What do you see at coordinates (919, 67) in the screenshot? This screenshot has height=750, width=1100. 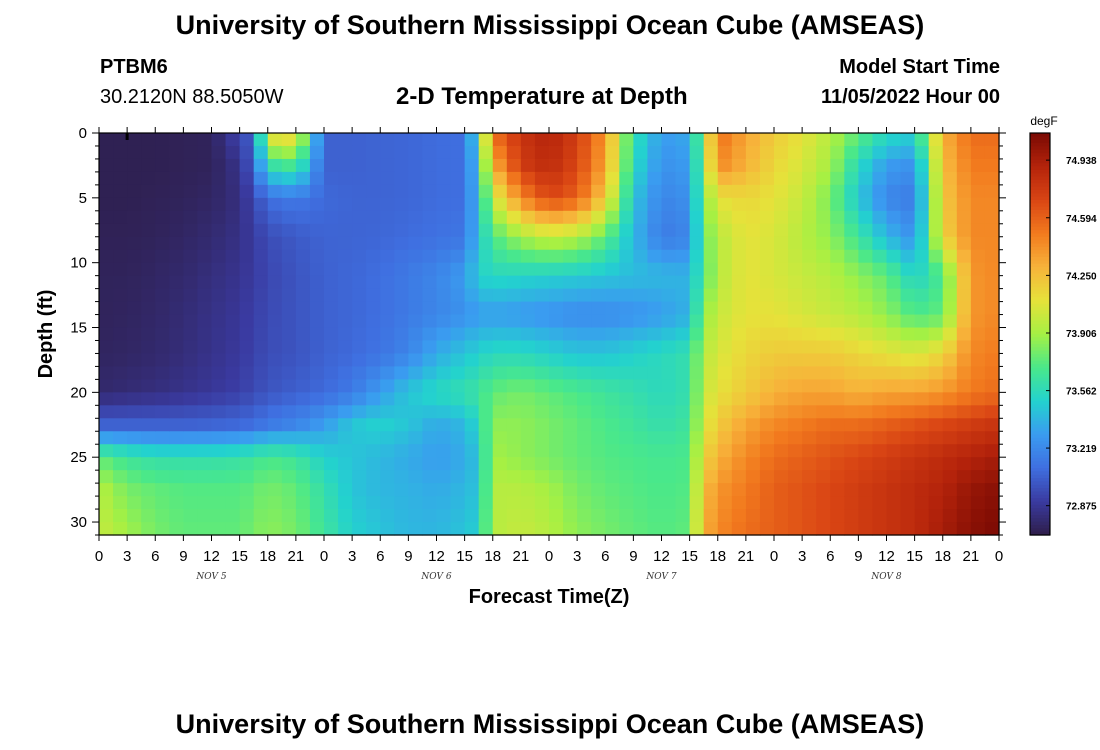 I see `model-start-label: Model Start Time` at bounding box center [919, 67].